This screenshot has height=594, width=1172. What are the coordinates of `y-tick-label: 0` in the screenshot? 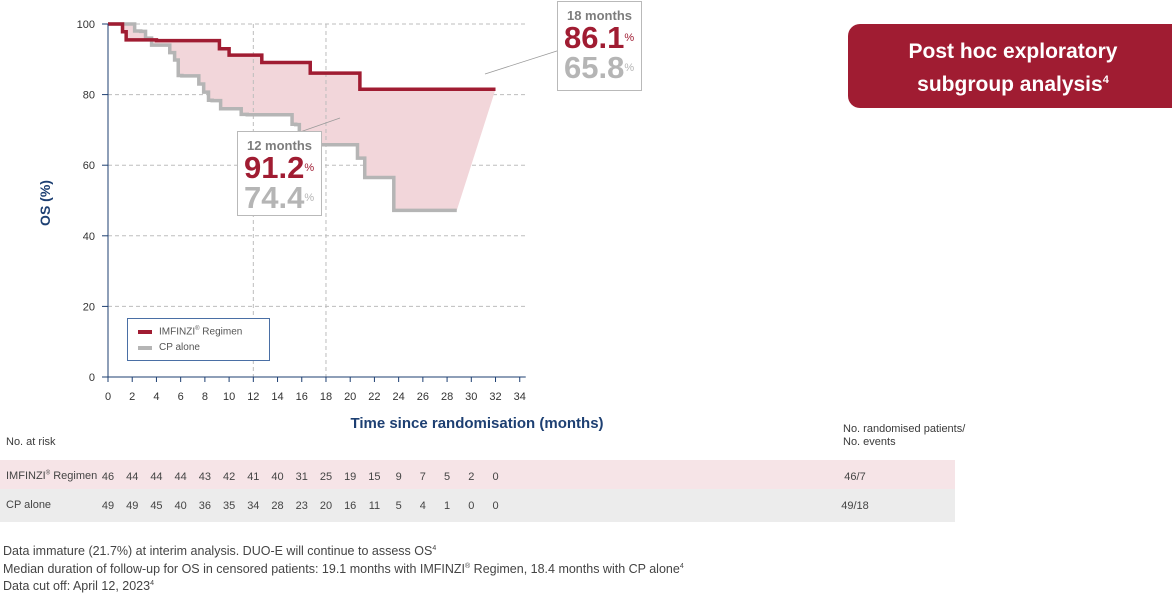 It's located at (92, 378).